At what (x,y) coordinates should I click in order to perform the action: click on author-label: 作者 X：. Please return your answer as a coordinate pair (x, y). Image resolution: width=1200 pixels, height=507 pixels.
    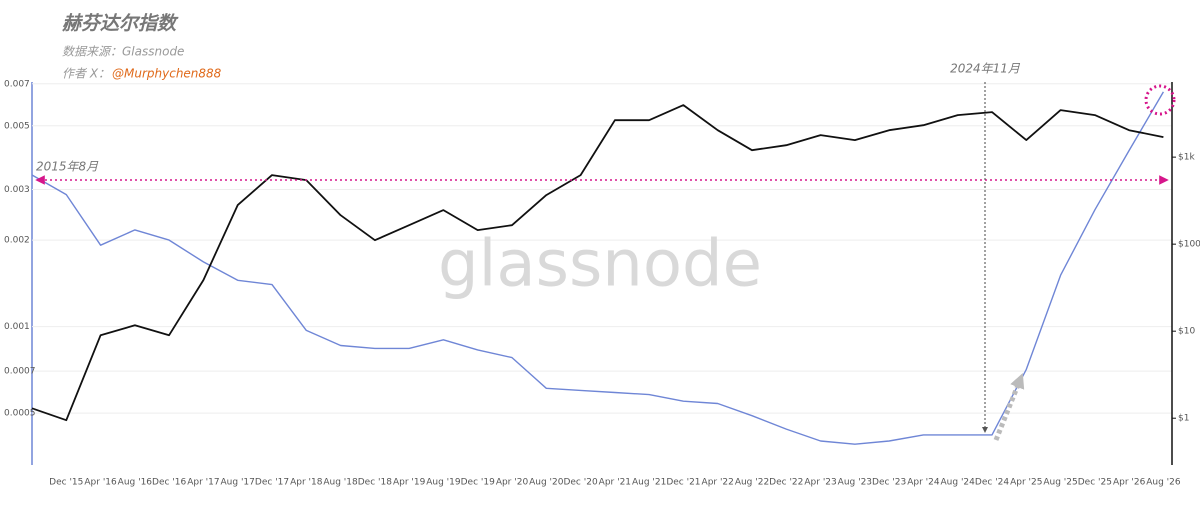
    Looking at the image, I should click on (86, 74).